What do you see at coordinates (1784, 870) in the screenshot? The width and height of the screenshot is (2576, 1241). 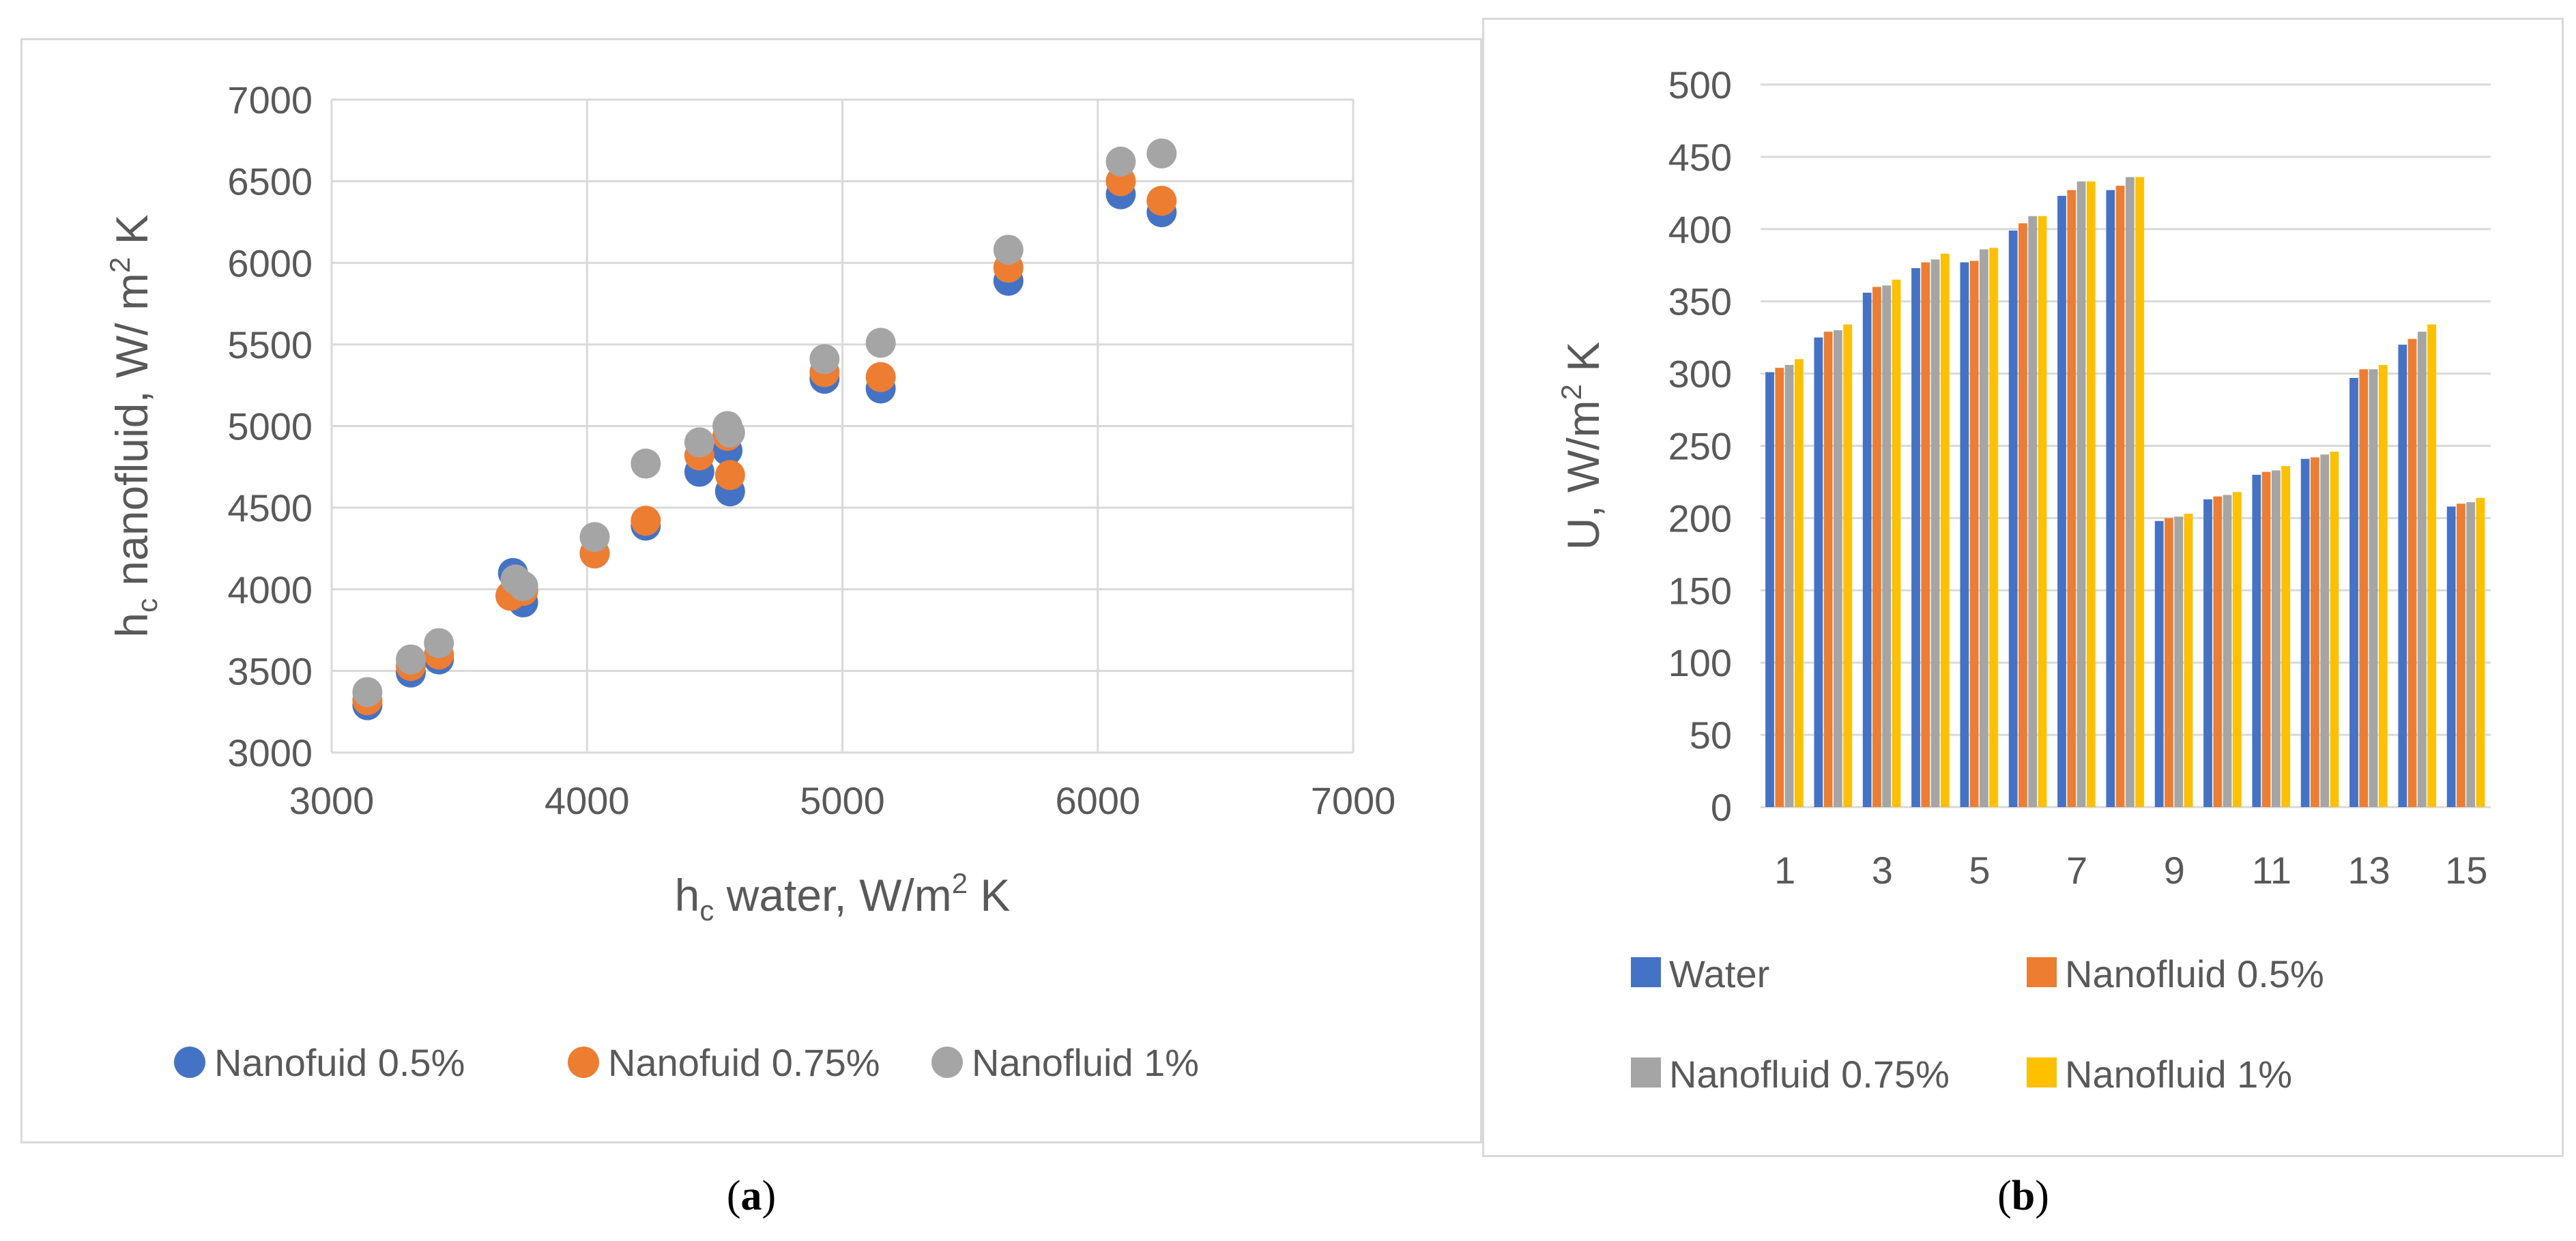 I see `x-tick-label: 1` at bounding box center [1784, 870].